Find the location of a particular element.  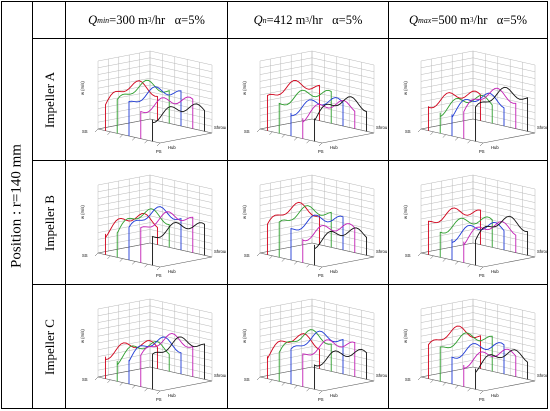

plot-impeller-c-qn: w (m/s) SS PS Hub Shroud is located at coordinates (307, 346).